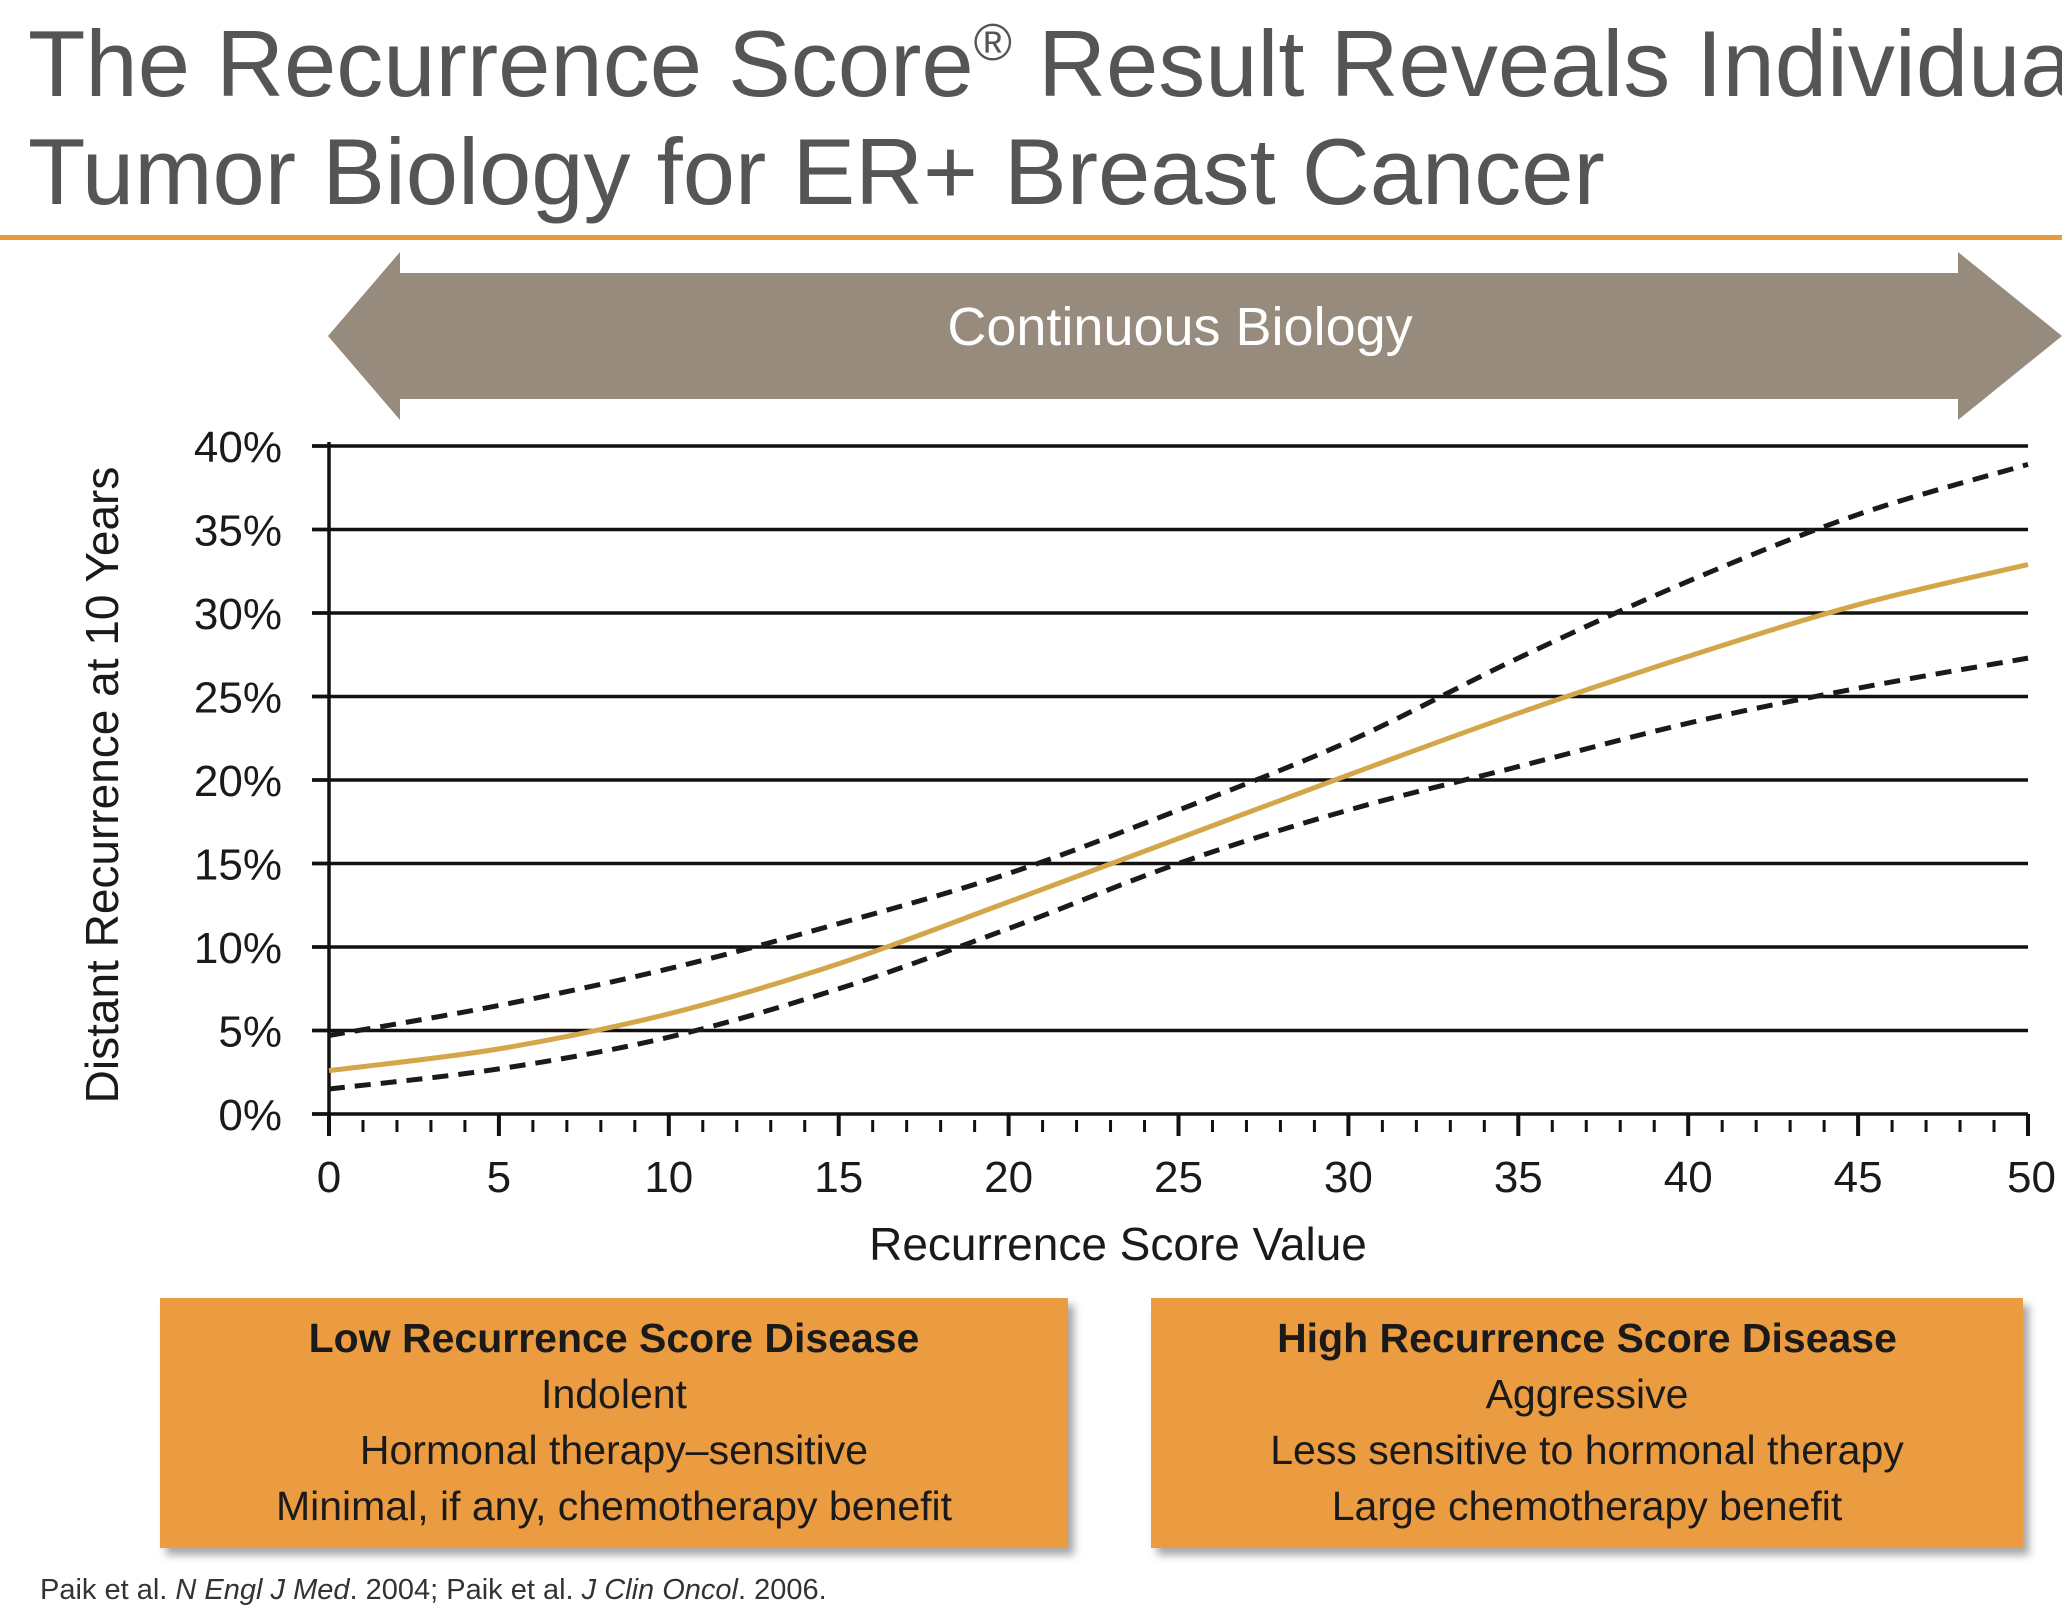 The height and width of the screenshot is (1614, 2062). Describe the element at coordinates (614, 1450) in the screenshot. I see `low-box-line: Hormonal therapy–sensitive` at that location.